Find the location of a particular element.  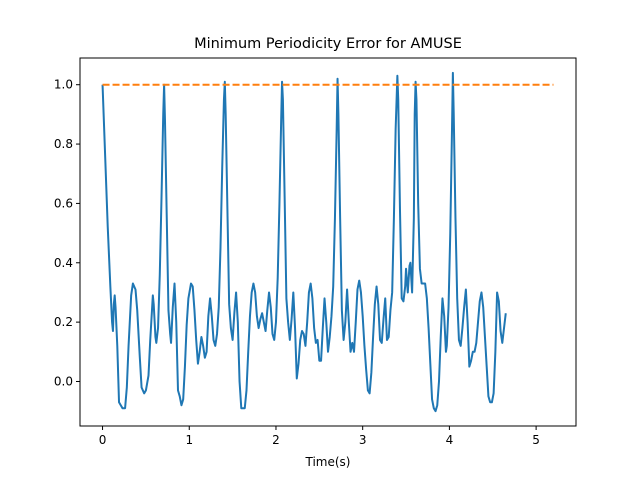

x-tick-label: 4 is located at coordinates (450, 440).